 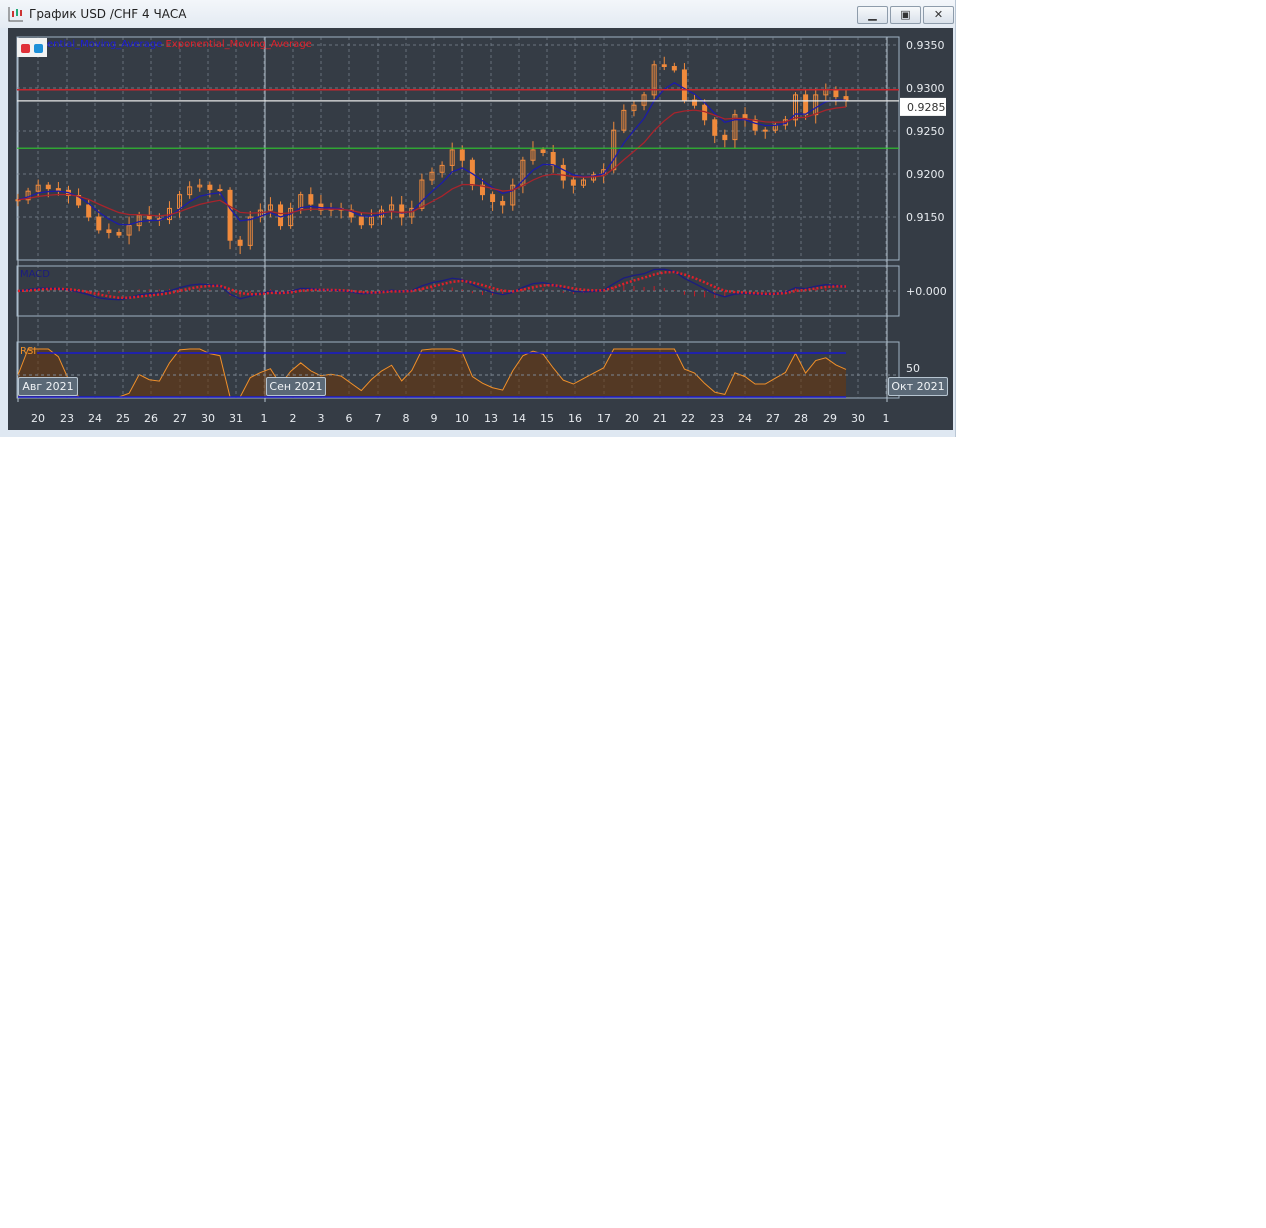 What do you see at coordinates (925, 174) in the screenshot?
I see `price-tick-label: 0.9200` at bounding box center [925, 174].